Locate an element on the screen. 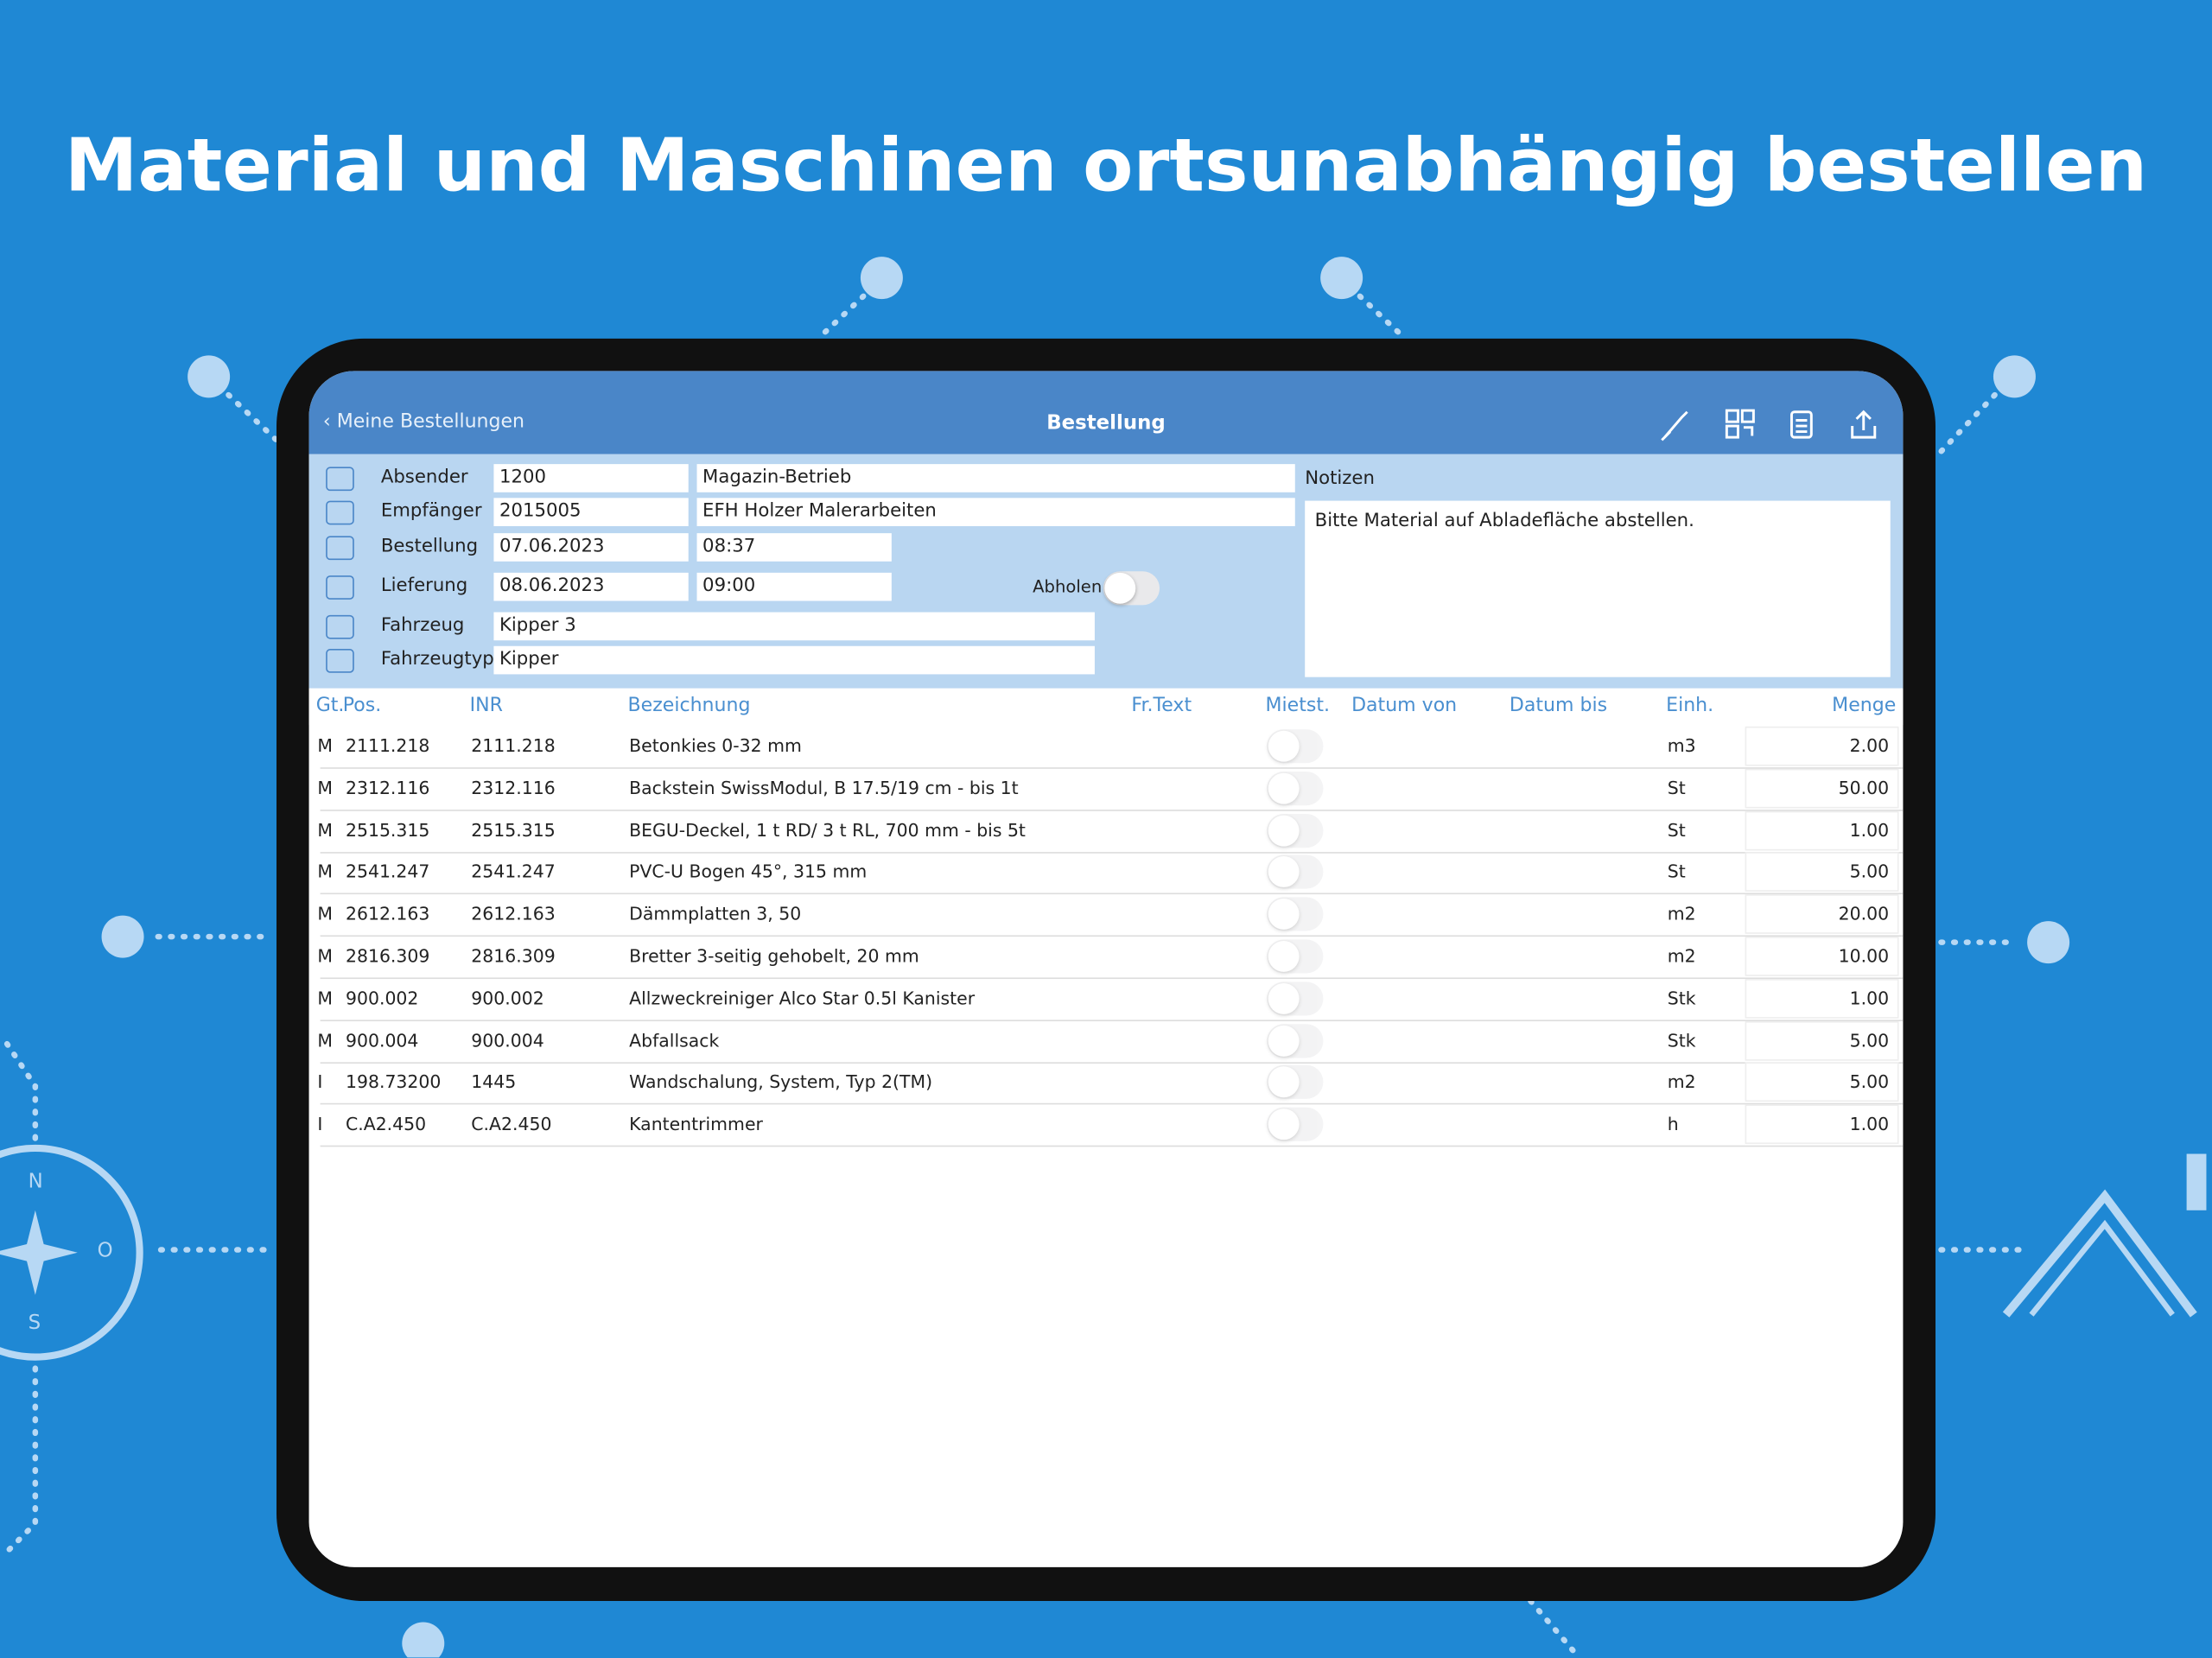  cell: 1445 is located at coordinates (494, 1081).